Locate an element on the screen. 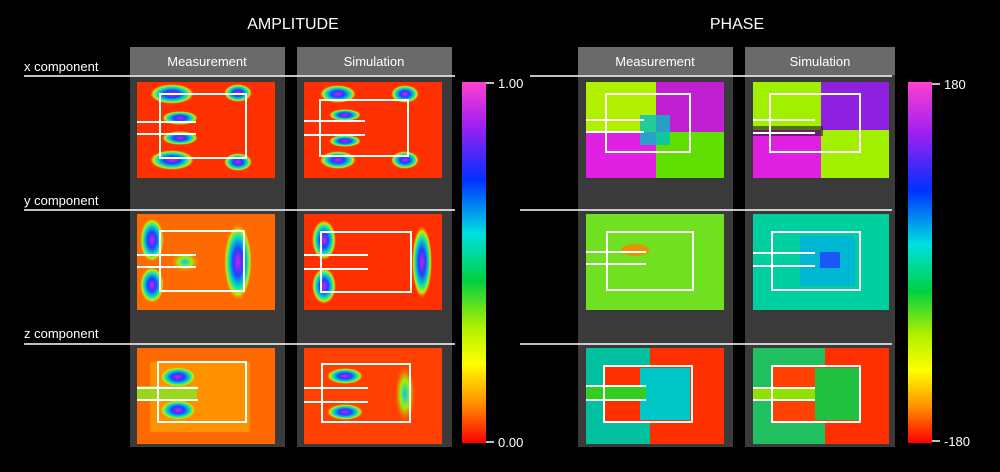 The height and width of the screenshot is (472, 1000). amp-z-measurement-map is located at coordinates (206, 396).